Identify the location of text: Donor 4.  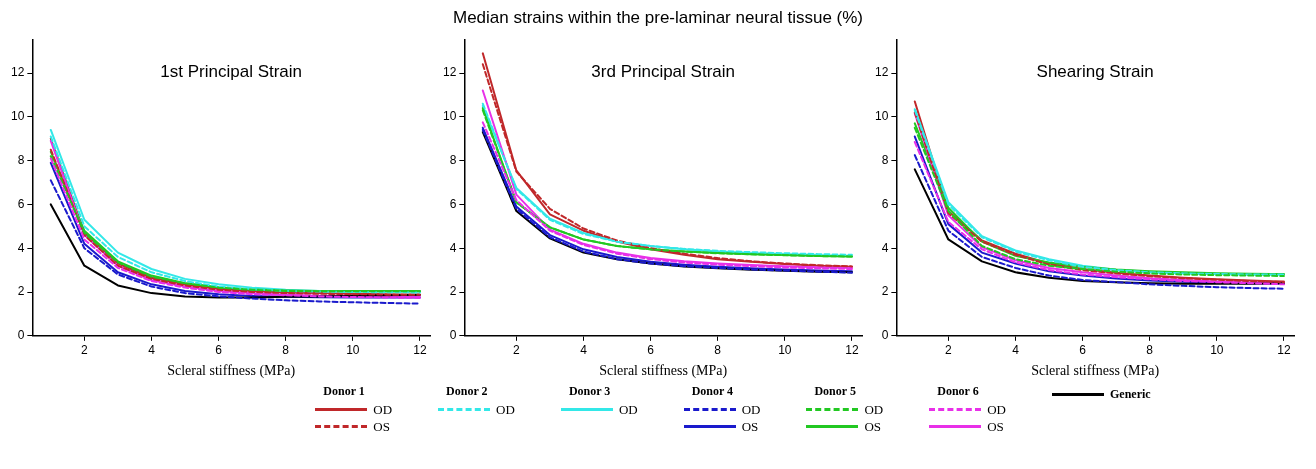
(712, 391).